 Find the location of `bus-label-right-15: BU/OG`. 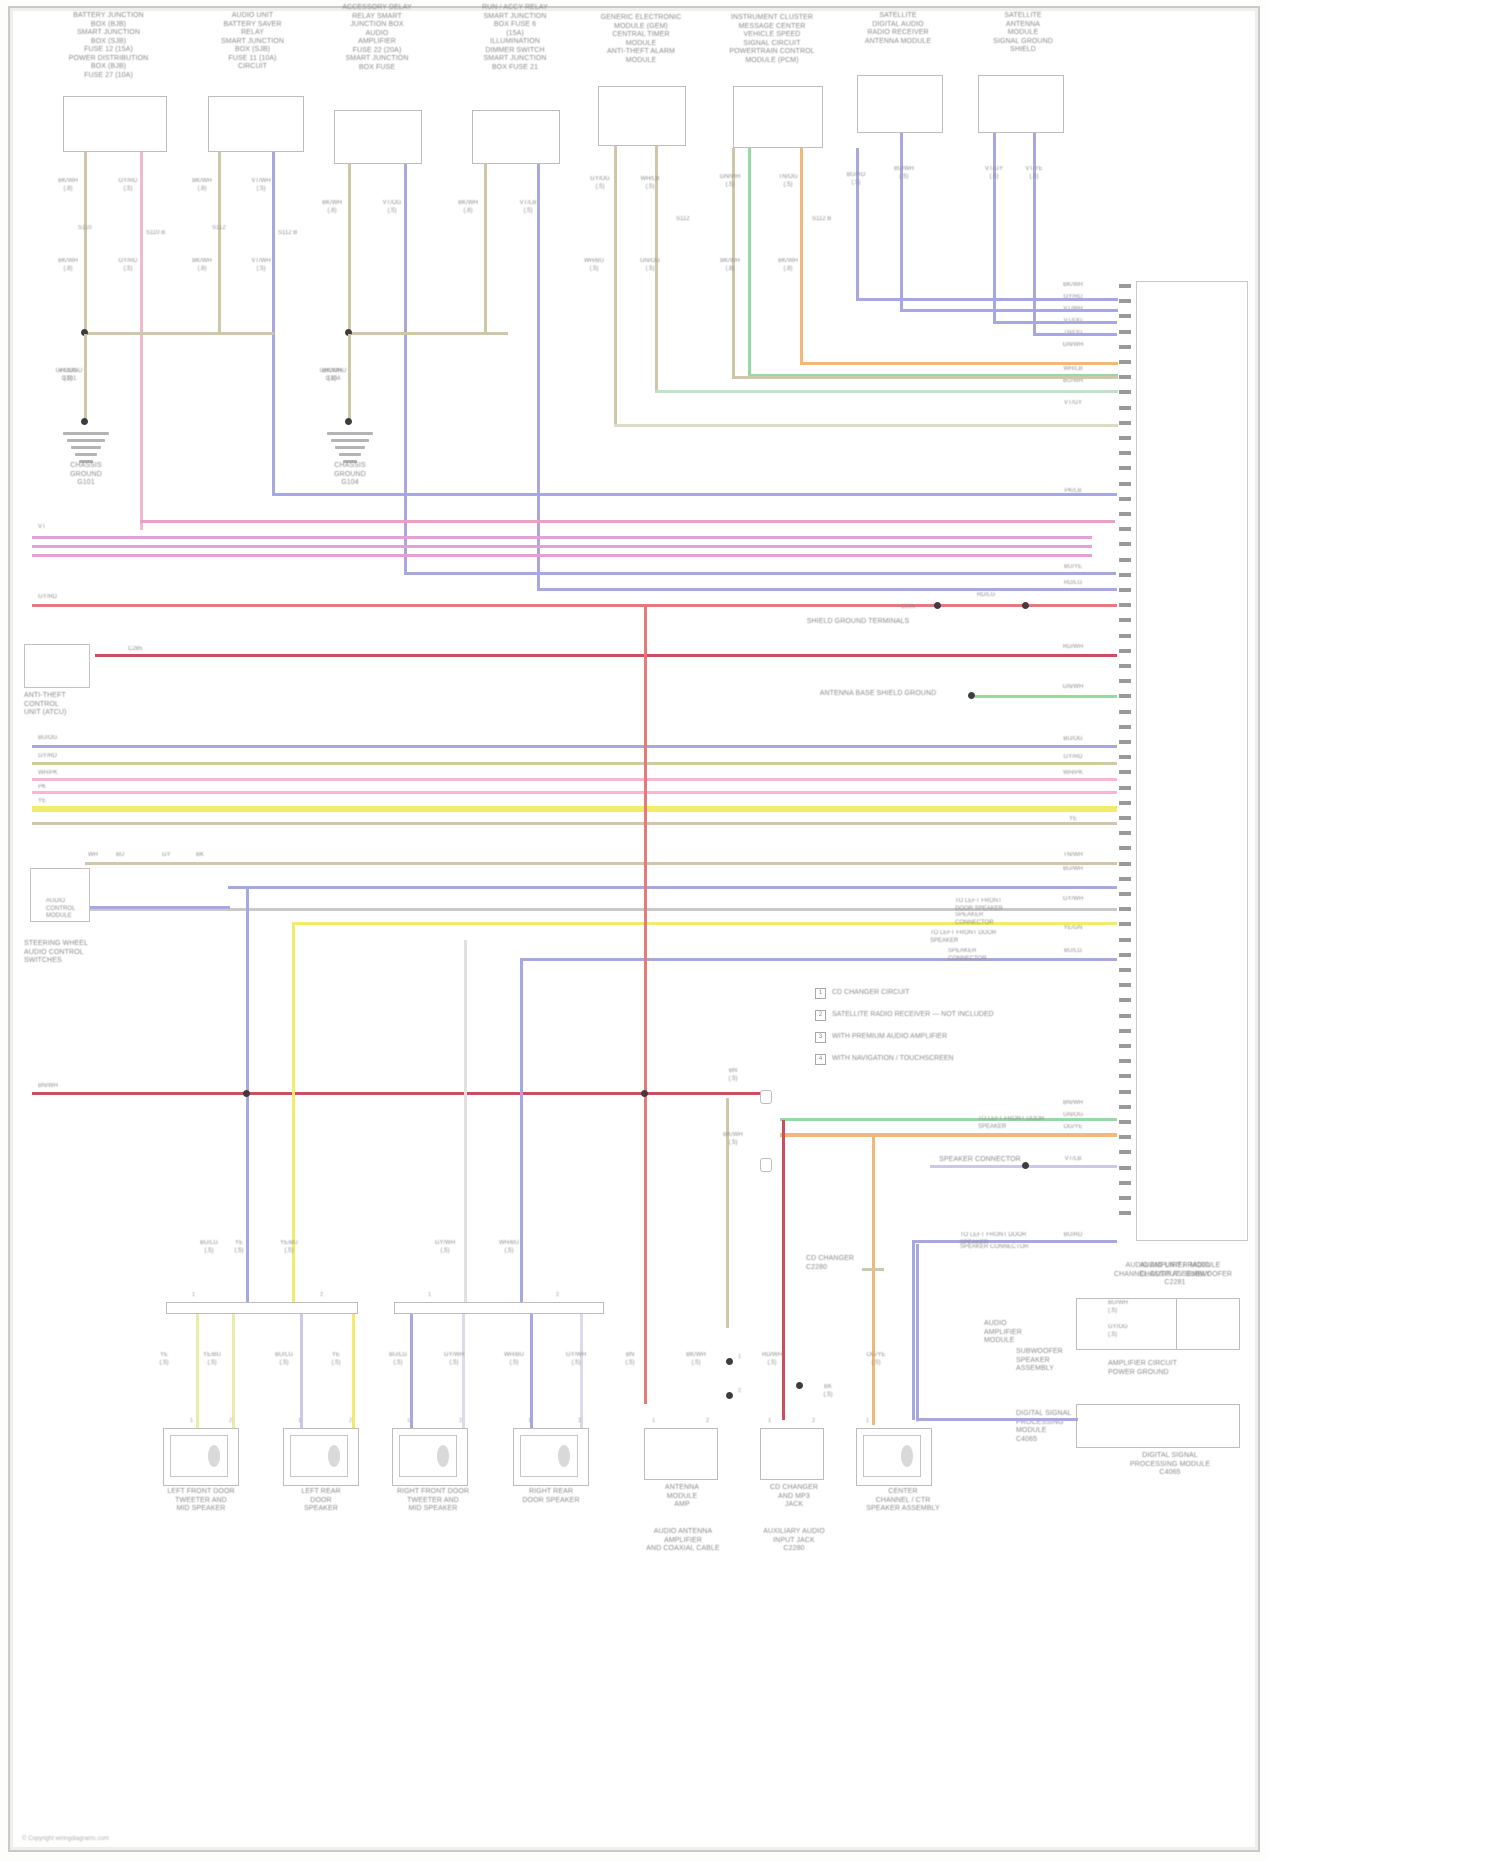

bus-label-right-15: BU/OG is located at coordinates (1073, 739).